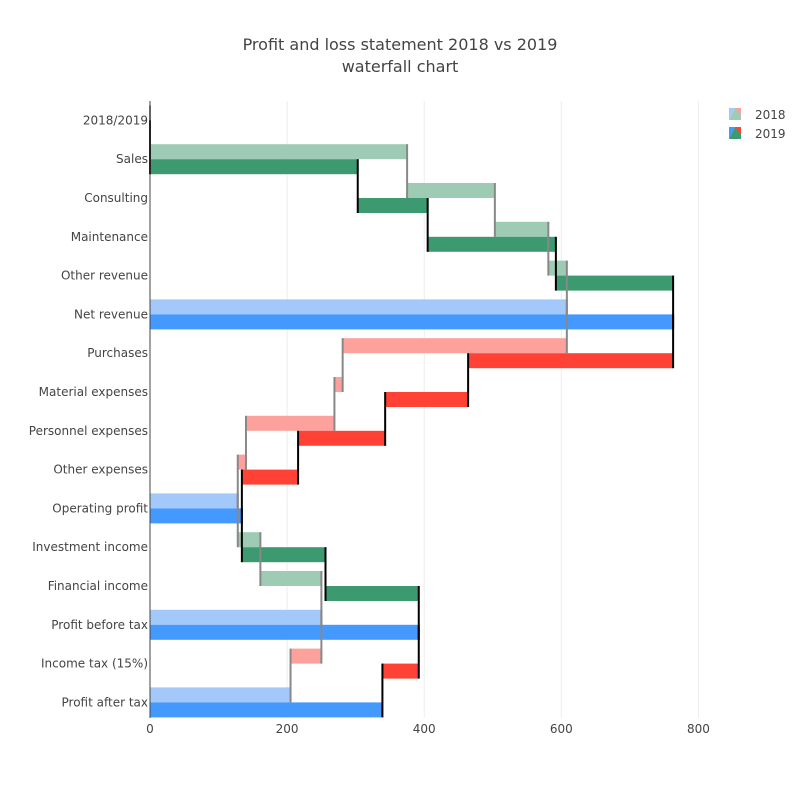 The height and width of the screenshot is (800, 800). I want to click on bar-2018-sales, so click(279, 152).